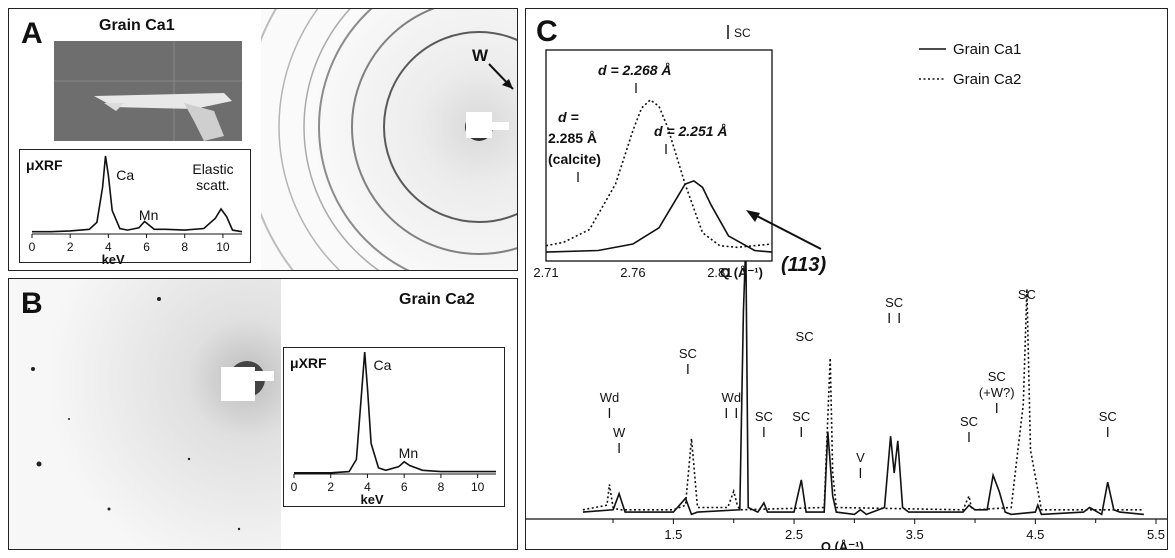 The height and width of the screenshot is (558, 1175). What do you see at coordinates (212, 185) in the screenshot?
I see `xrf-scatt-label: scatt.` at bounding box center [212, 185].